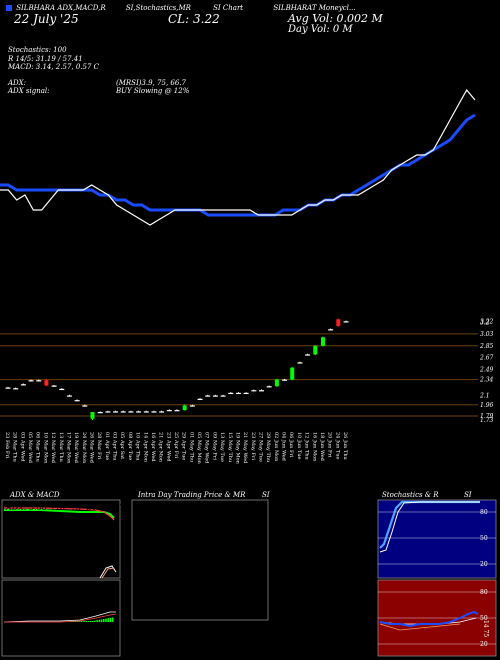 The width and height of the screenshot is (500, 660). Describe the element at coordinates (253, 446) in the screenshot. I see `date-tick-32: 23 May Fri` at that location.